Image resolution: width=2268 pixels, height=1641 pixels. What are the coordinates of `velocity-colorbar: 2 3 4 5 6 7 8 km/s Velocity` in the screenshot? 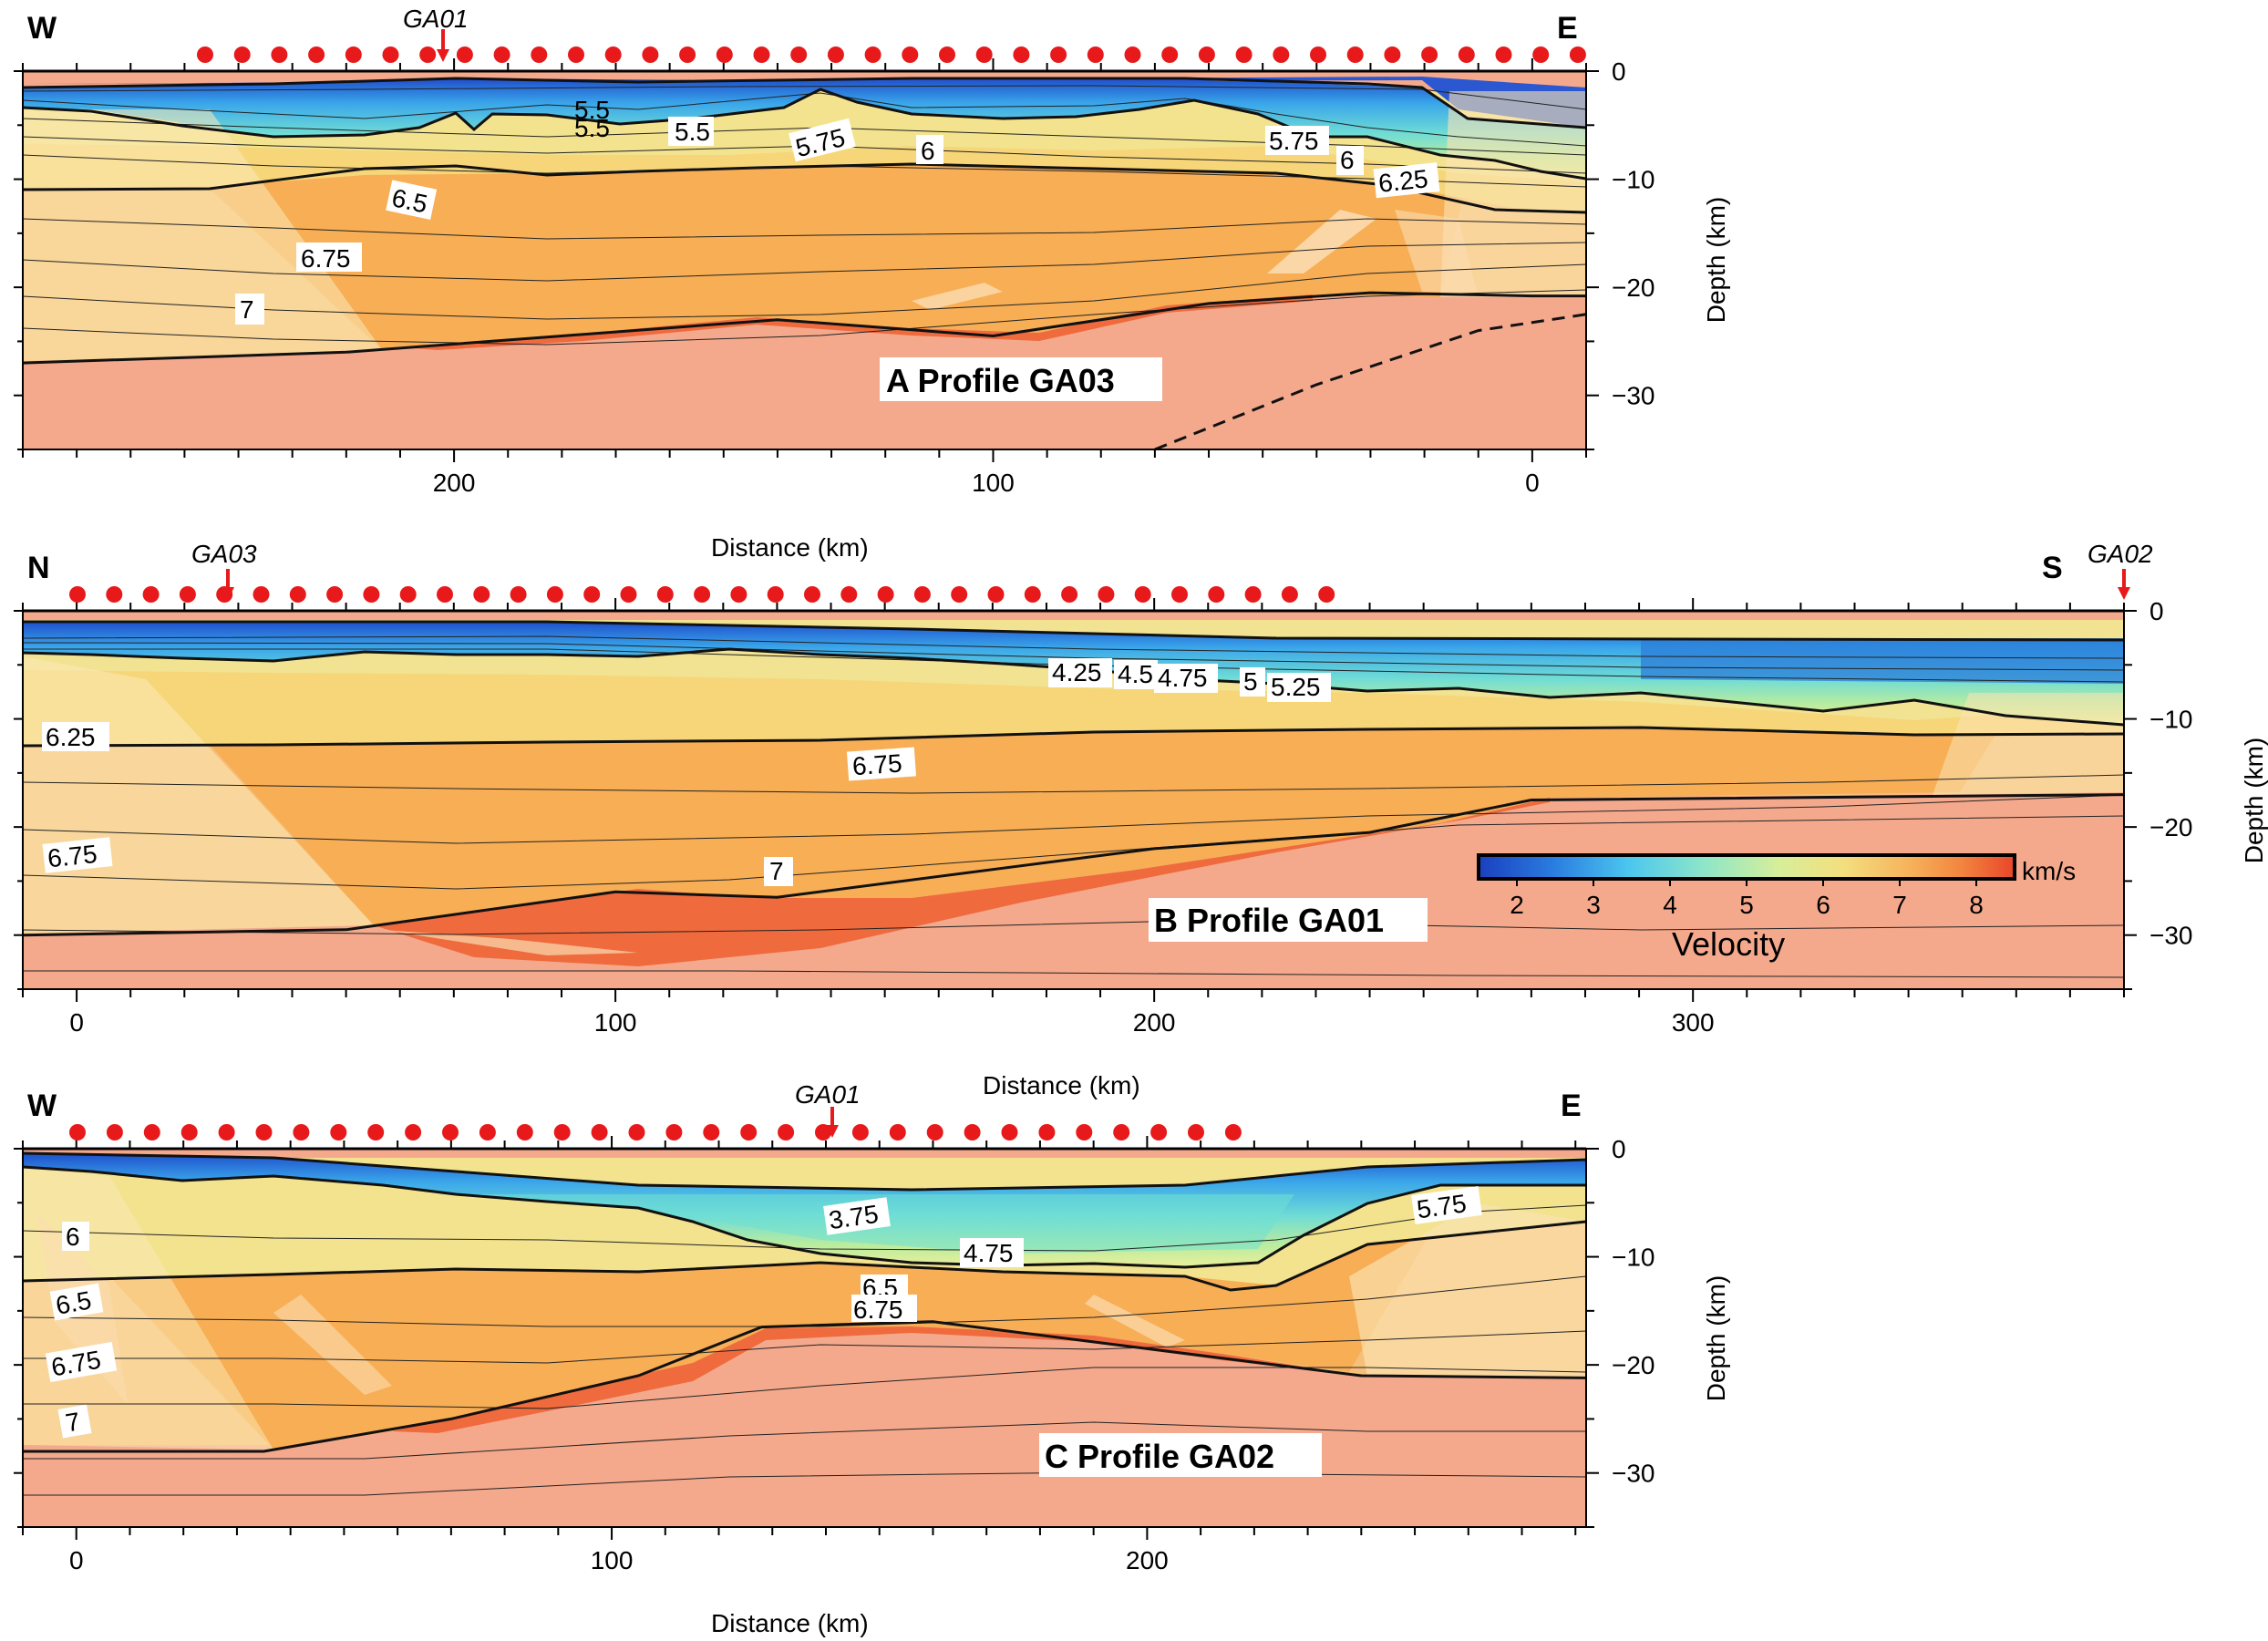 It's located at (1776, 908).